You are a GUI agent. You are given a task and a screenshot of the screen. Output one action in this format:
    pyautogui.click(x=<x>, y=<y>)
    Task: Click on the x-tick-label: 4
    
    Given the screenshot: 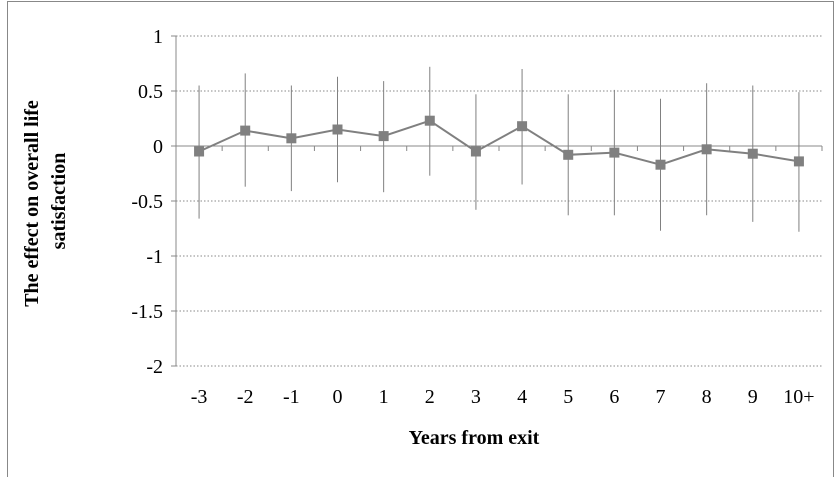 What is the action you would take?
    pyautogui.click(x=522, y=397)
    